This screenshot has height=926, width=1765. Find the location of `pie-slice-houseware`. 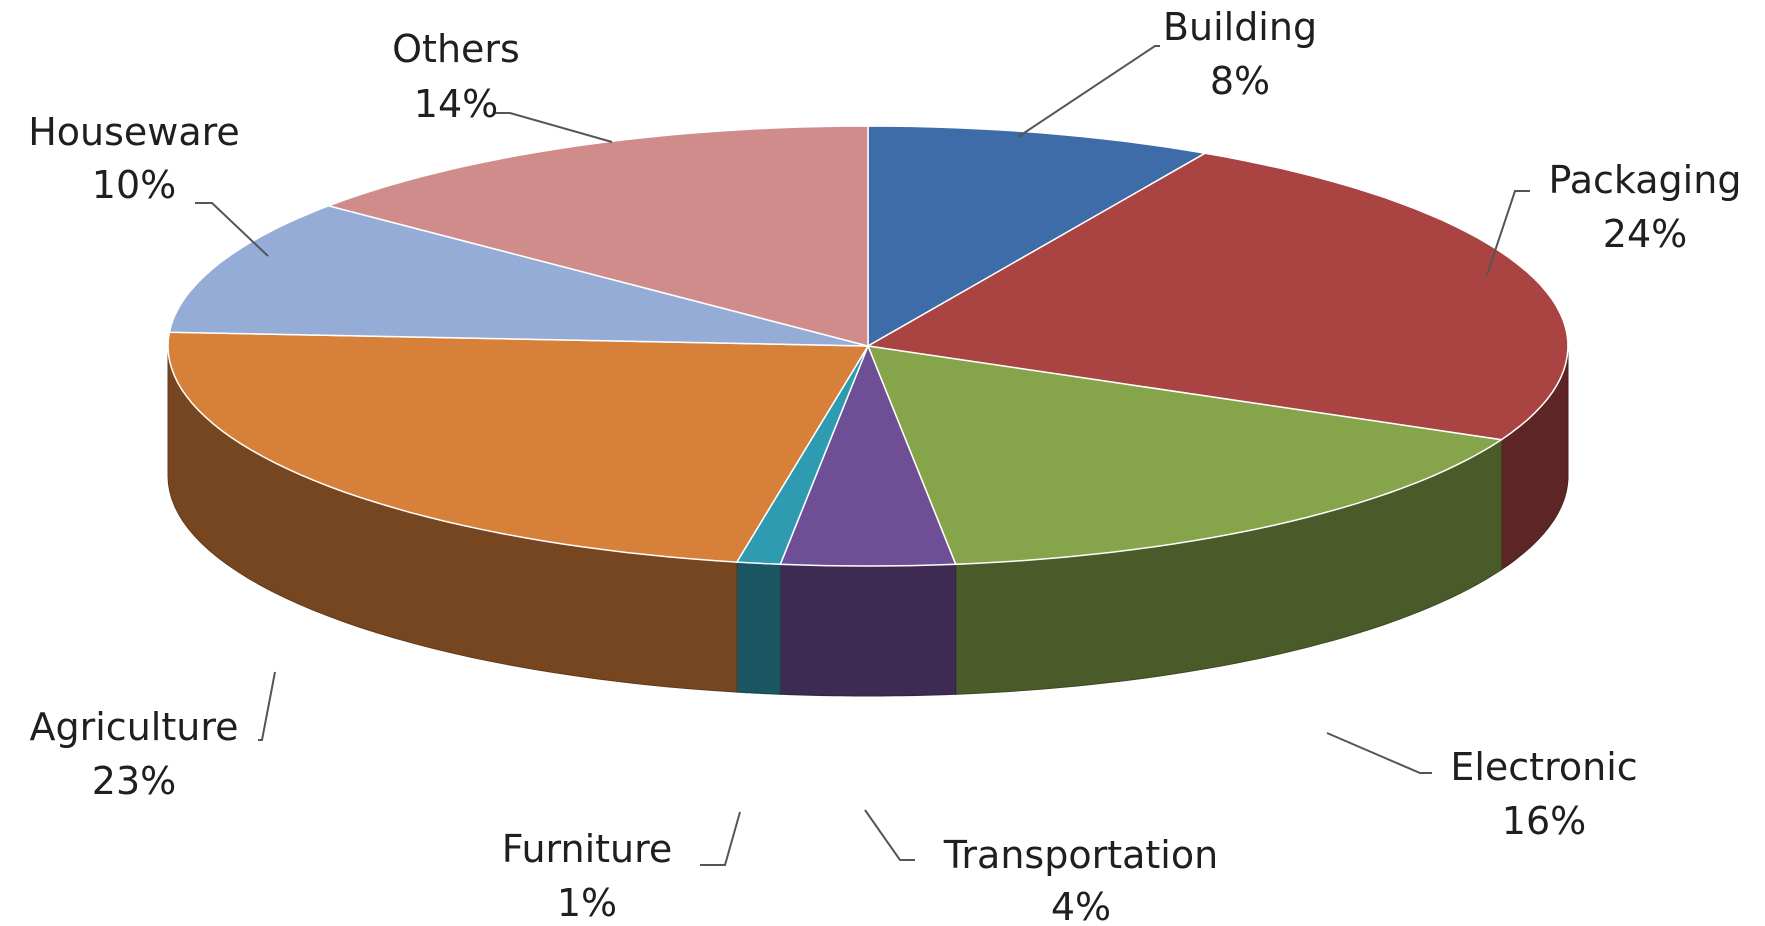

pie-slice-houseware is located at coordinates (518, 276).